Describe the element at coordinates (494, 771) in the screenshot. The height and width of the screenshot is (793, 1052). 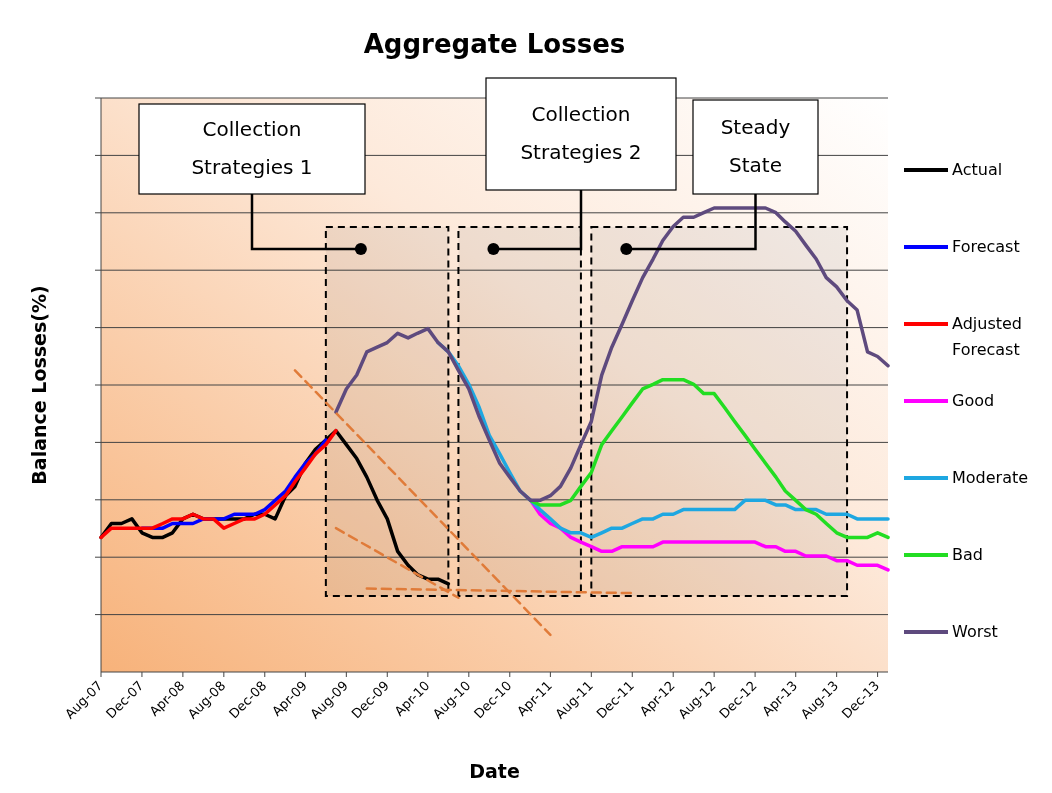
I see `x-axis-title: Date` at that location.